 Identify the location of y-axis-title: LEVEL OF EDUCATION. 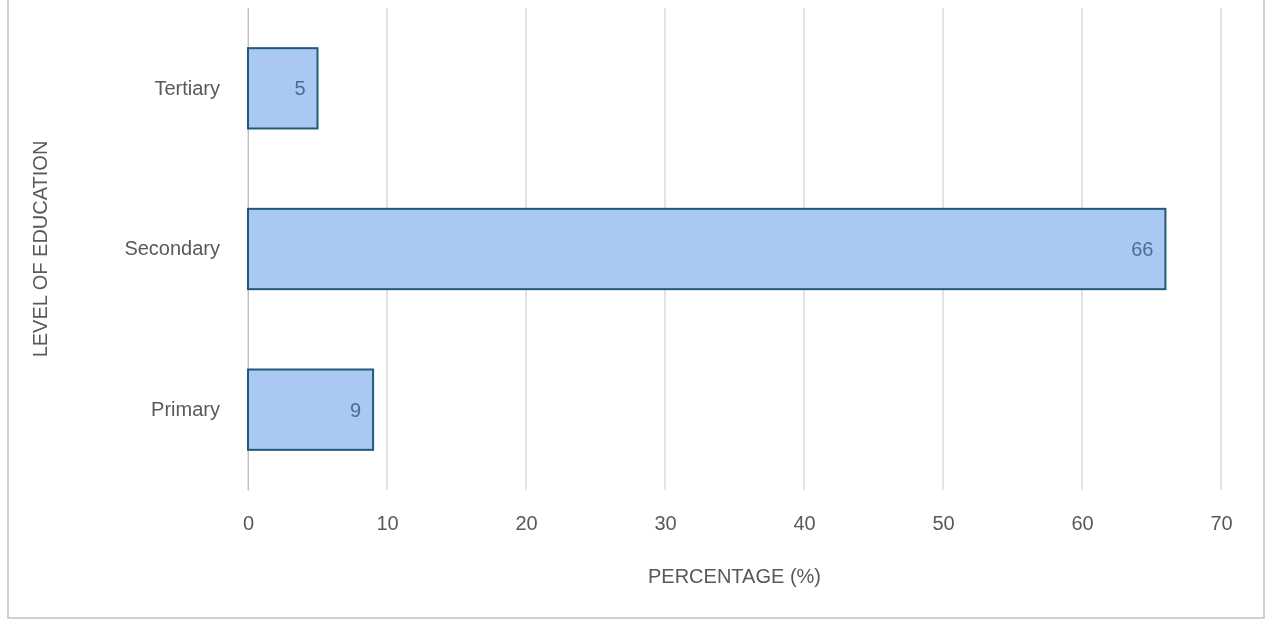
(40, 249).